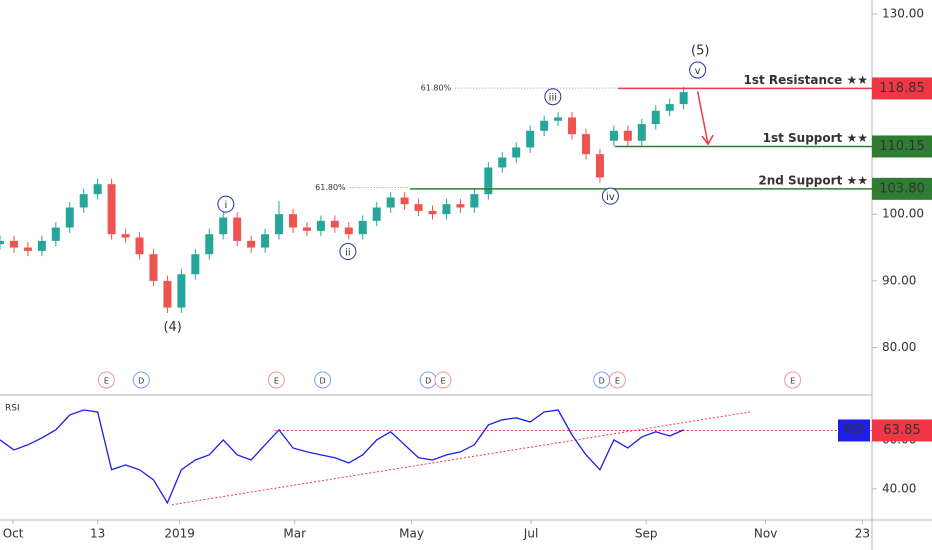 This screenshot has height=550, width=932. I want to click on wave-label: iii, so click(553, 98).